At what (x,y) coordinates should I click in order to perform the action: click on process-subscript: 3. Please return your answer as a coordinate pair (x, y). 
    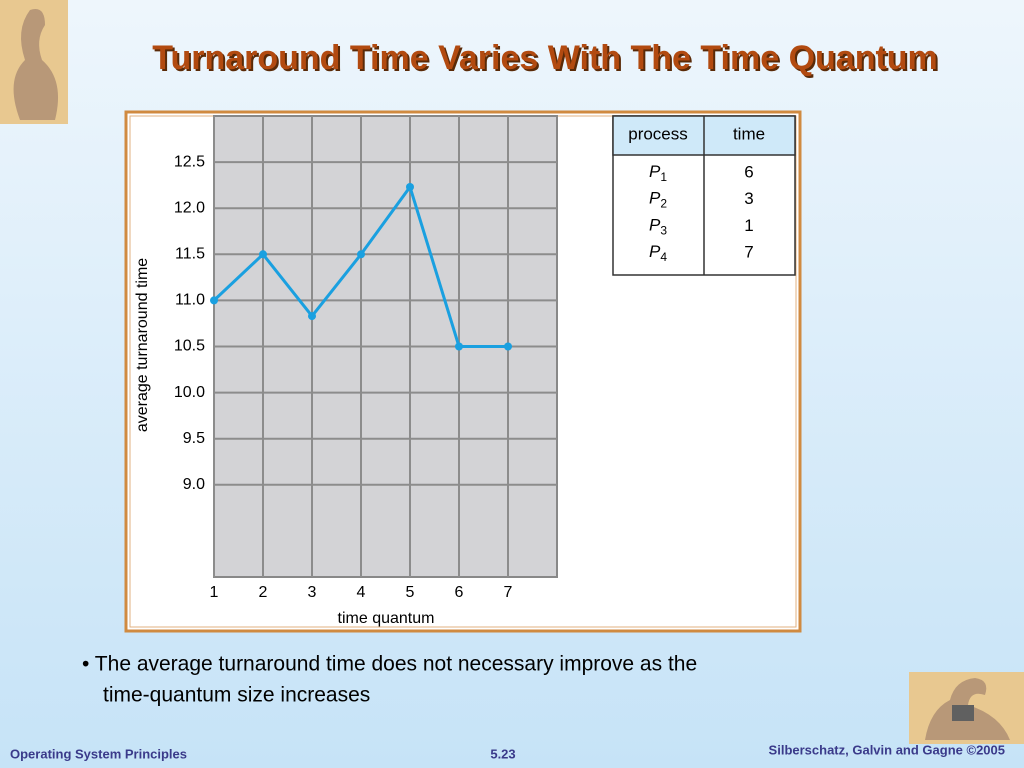
    Looking at the image, I should click on (663, 231).